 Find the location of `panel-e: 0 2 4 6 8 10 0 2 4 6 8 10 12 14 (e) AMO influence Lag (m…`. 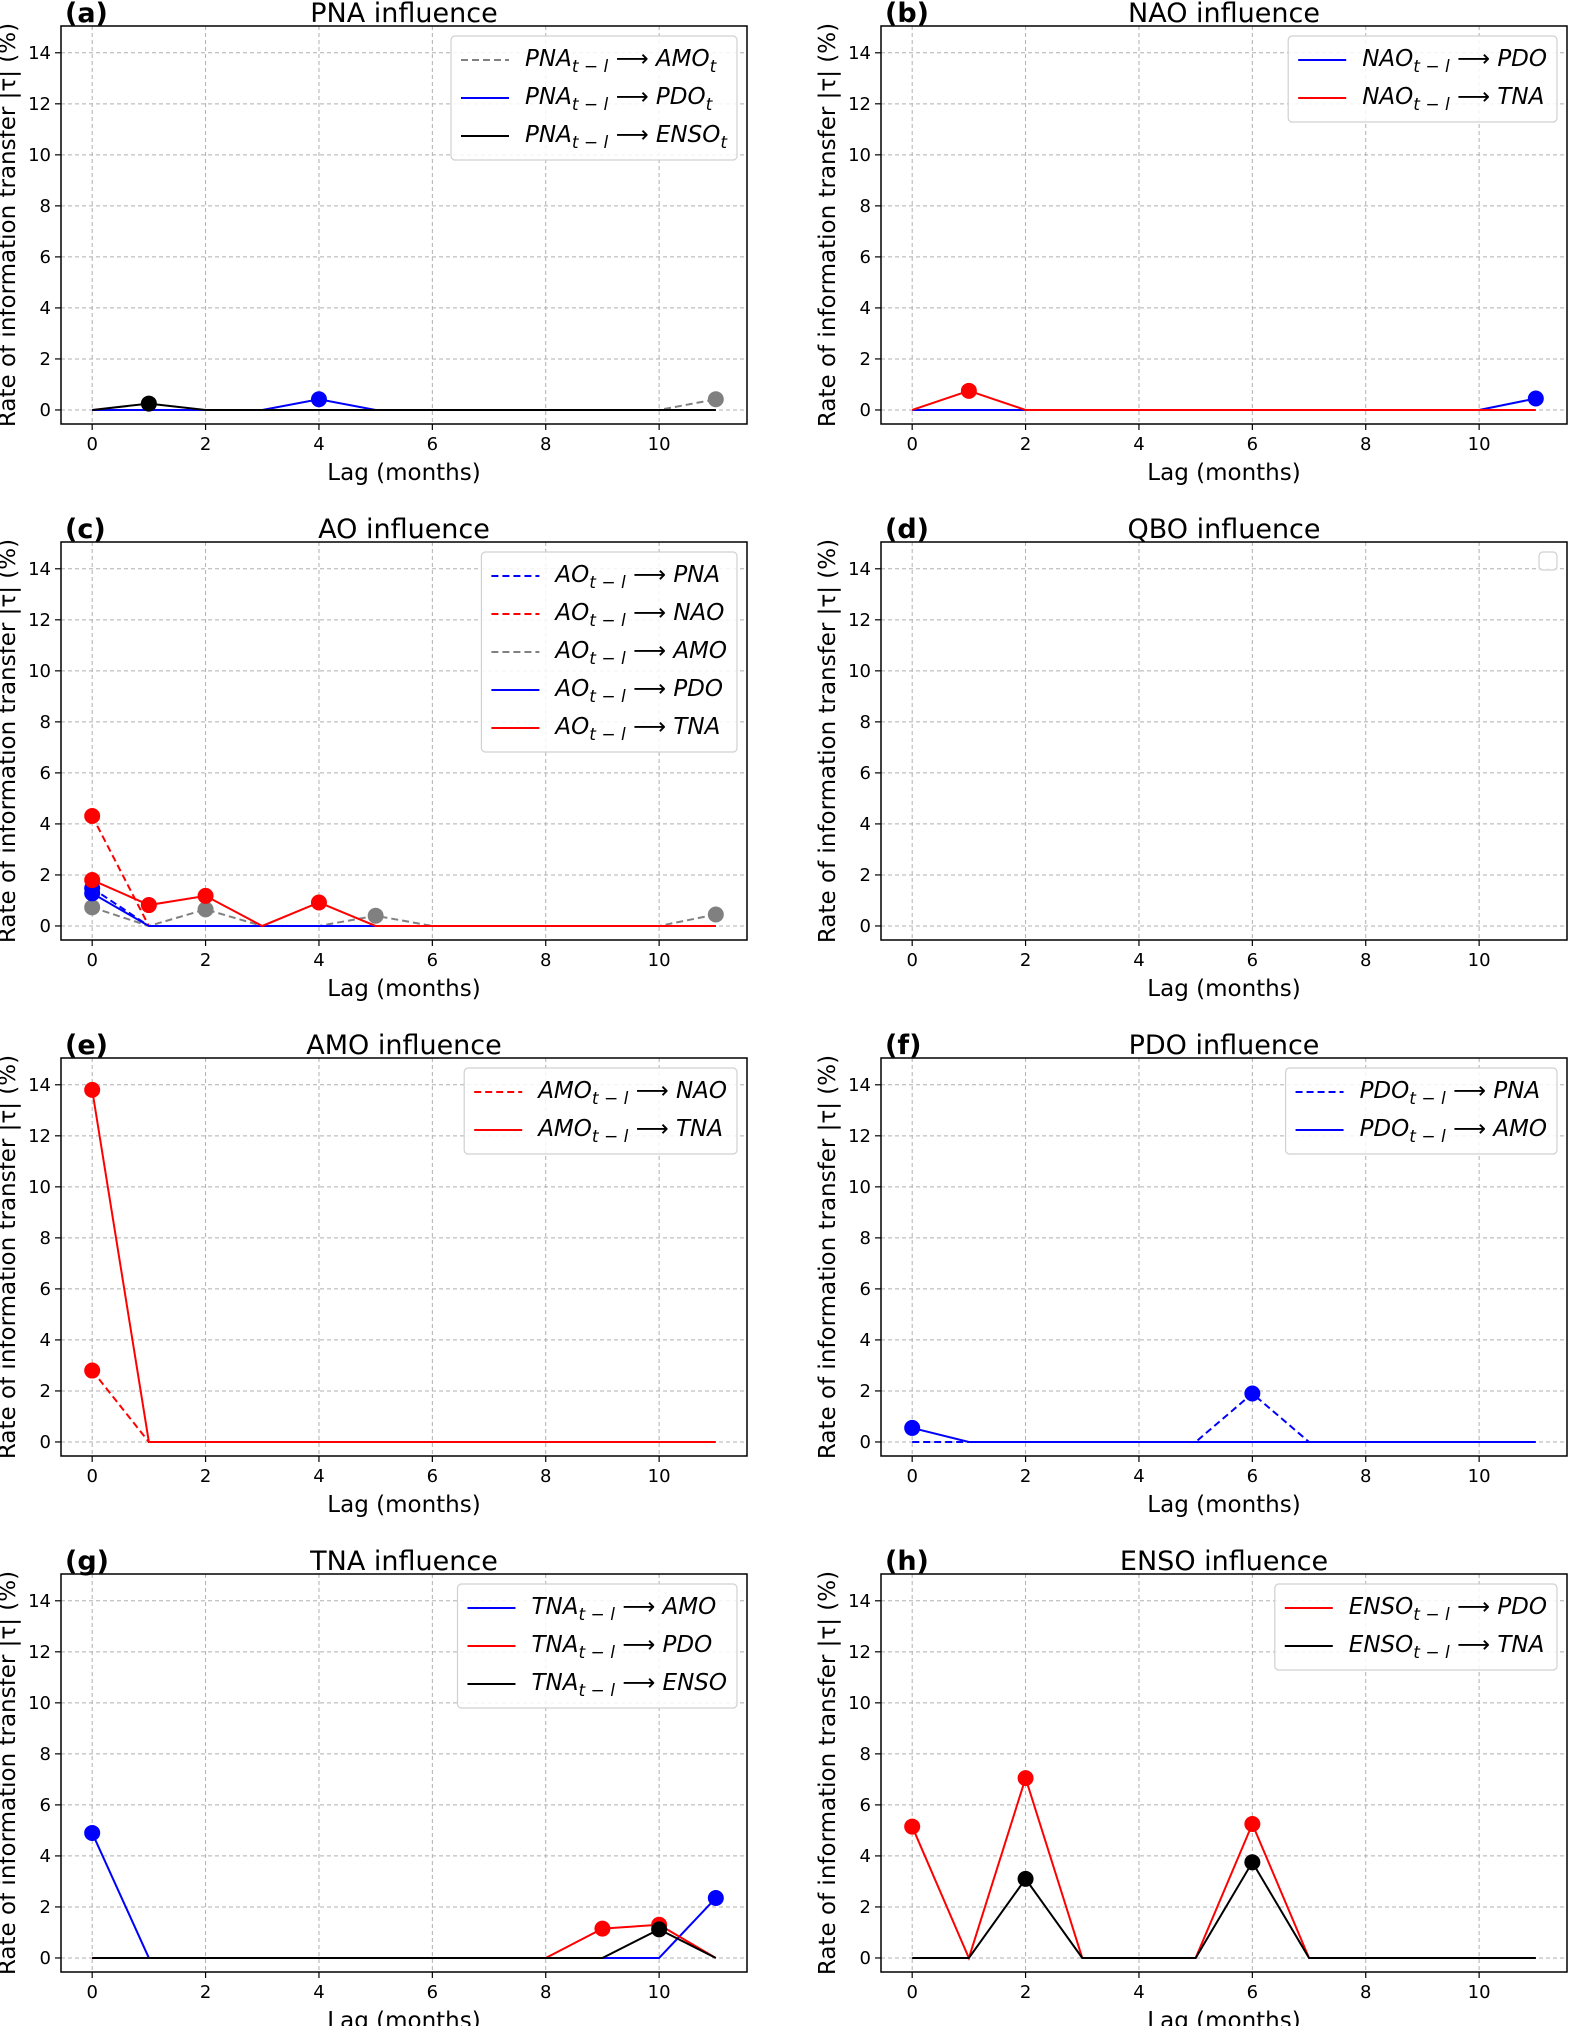

panel-e: 0 2 4 6 8 10 0 2 4 6 8 10 12 14 (e) AMO influence Lag (m… is located at coordinates (374, 1274).